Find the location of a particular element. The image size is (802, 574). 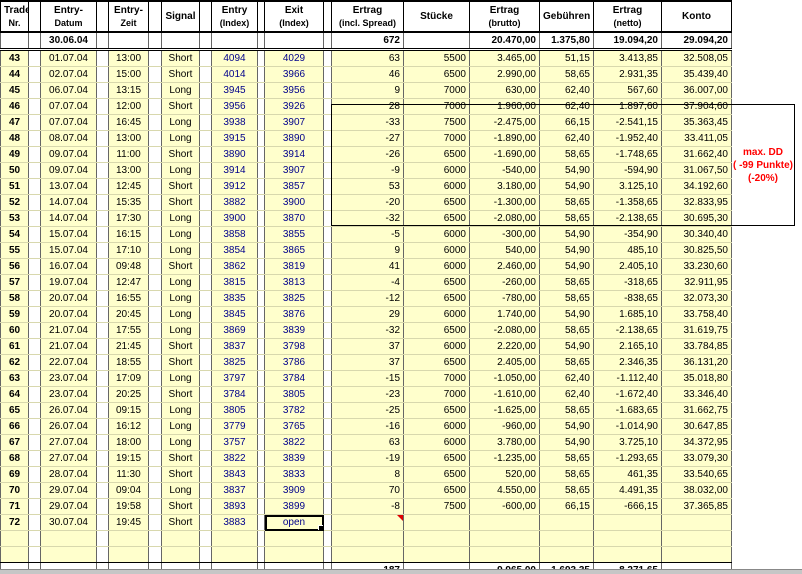

cell-pts: -9 is located at coordinates (367, 170).